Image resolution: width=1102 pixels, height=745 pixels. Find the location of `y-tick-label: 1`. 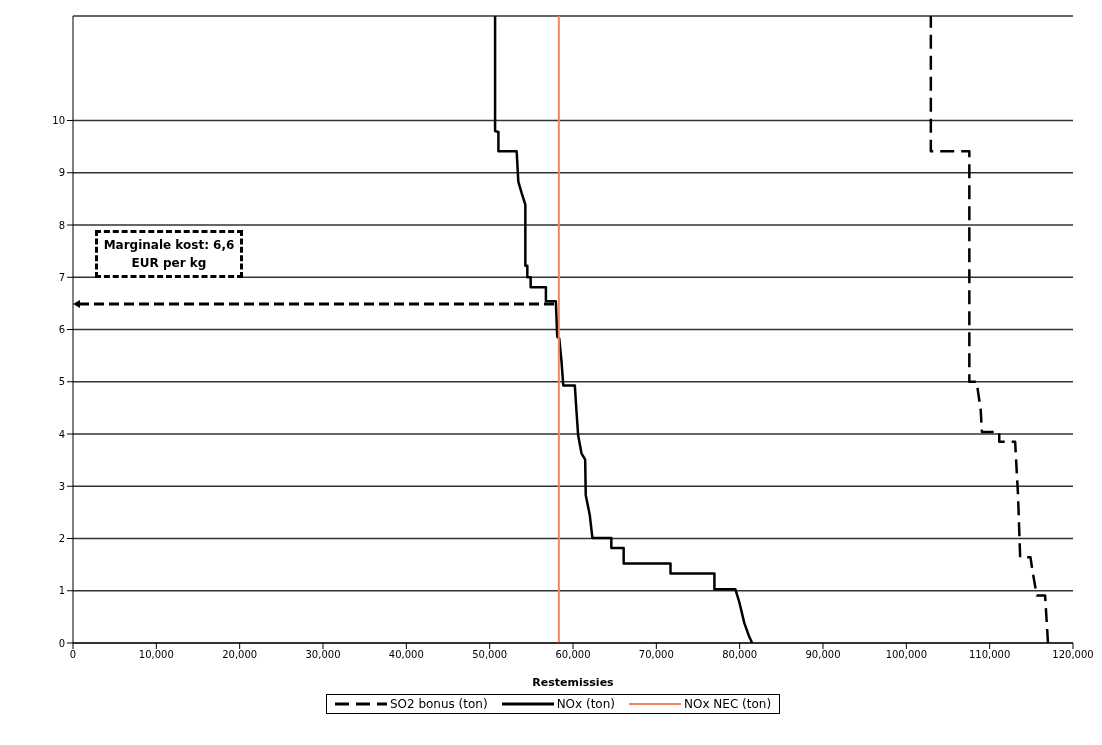

y-tick-label: 1 is located at coordinates (61, 591).